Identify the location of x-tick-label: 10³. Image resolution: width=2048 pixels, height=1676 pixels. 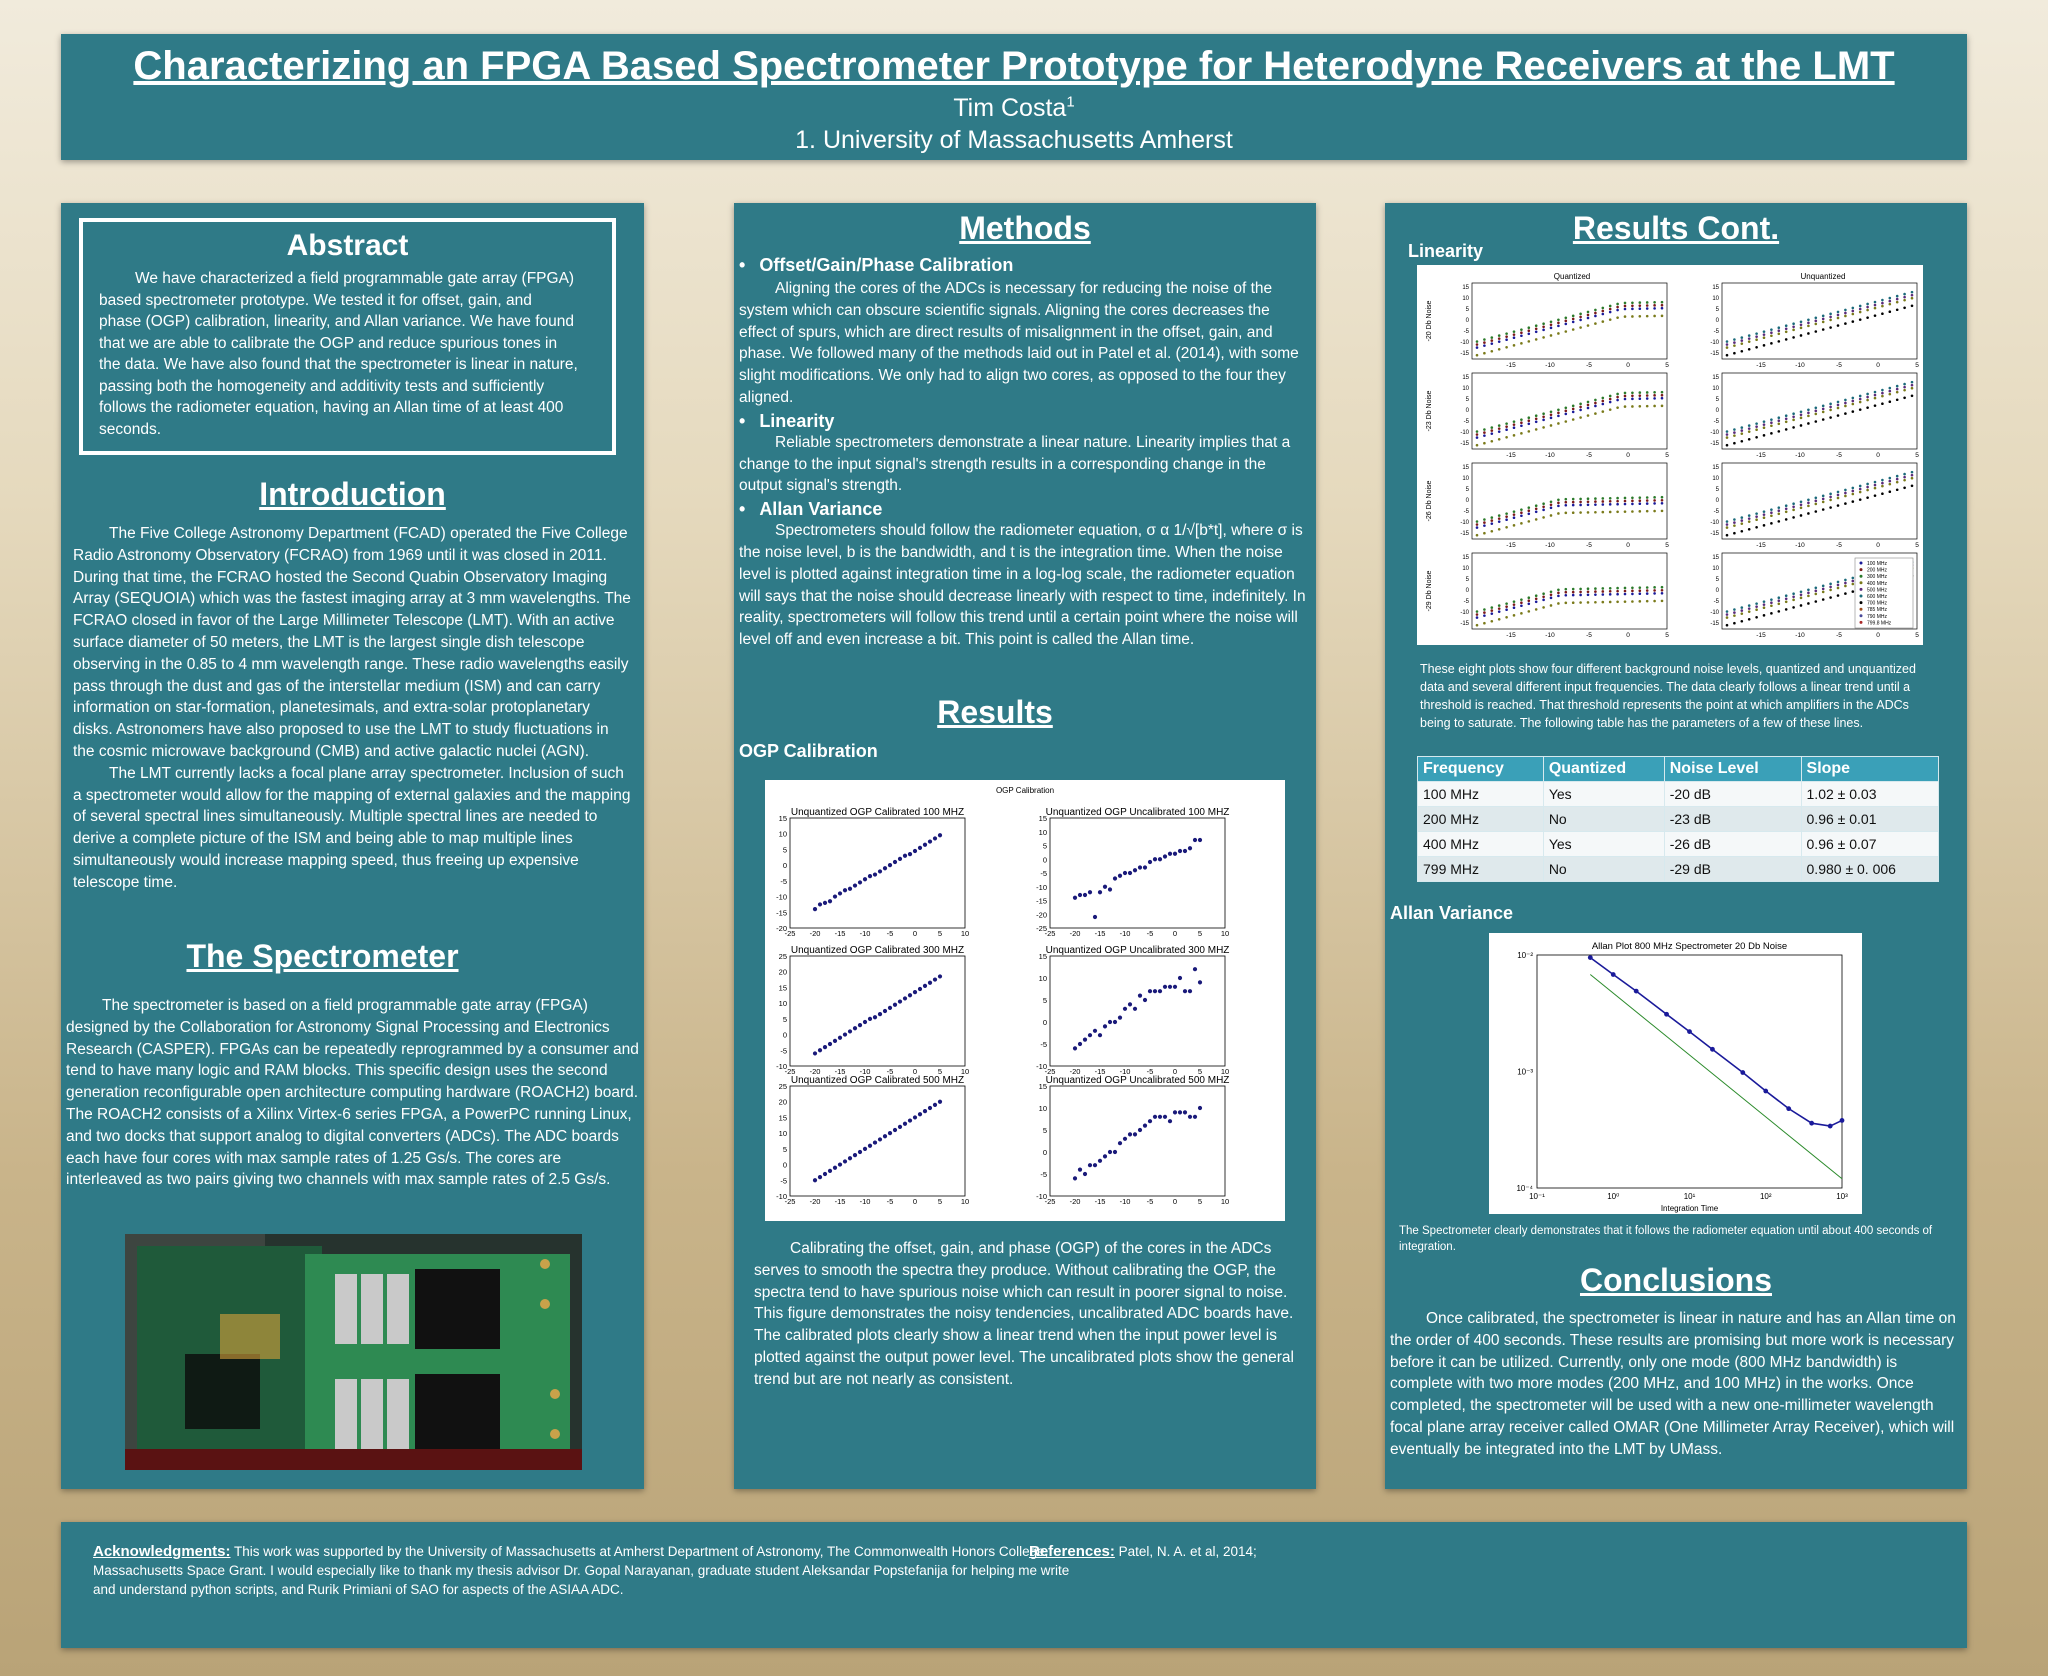
(1842, 1196).